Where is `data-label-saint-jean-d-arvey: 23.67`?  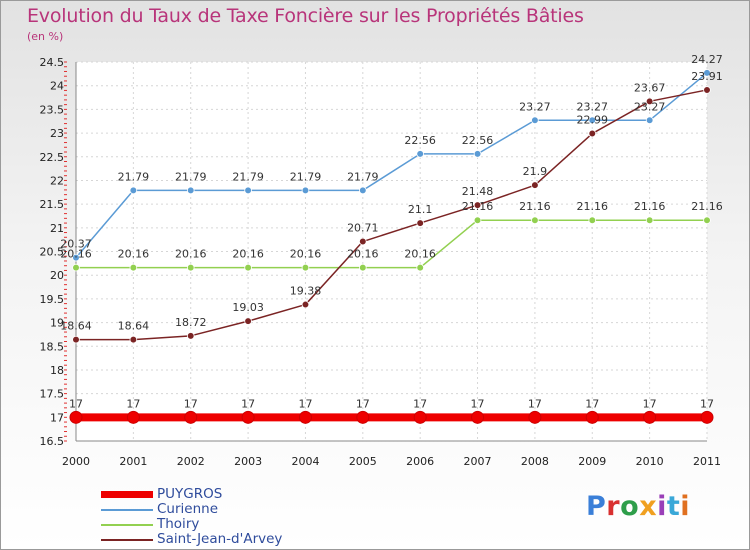 data-label-saint-jean-d-arvey: 23.67 is located at coordinates (650, 87).